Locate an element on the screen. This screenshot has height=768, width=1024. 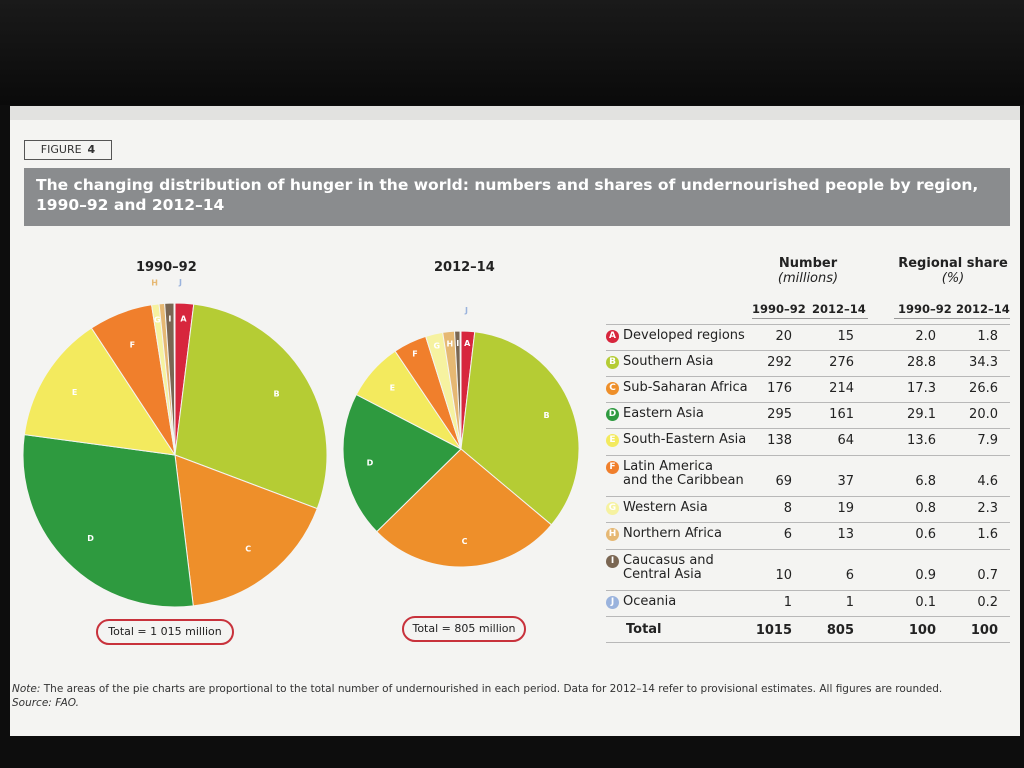
number-header: Number (millions) is located at coordinates (808, 271).